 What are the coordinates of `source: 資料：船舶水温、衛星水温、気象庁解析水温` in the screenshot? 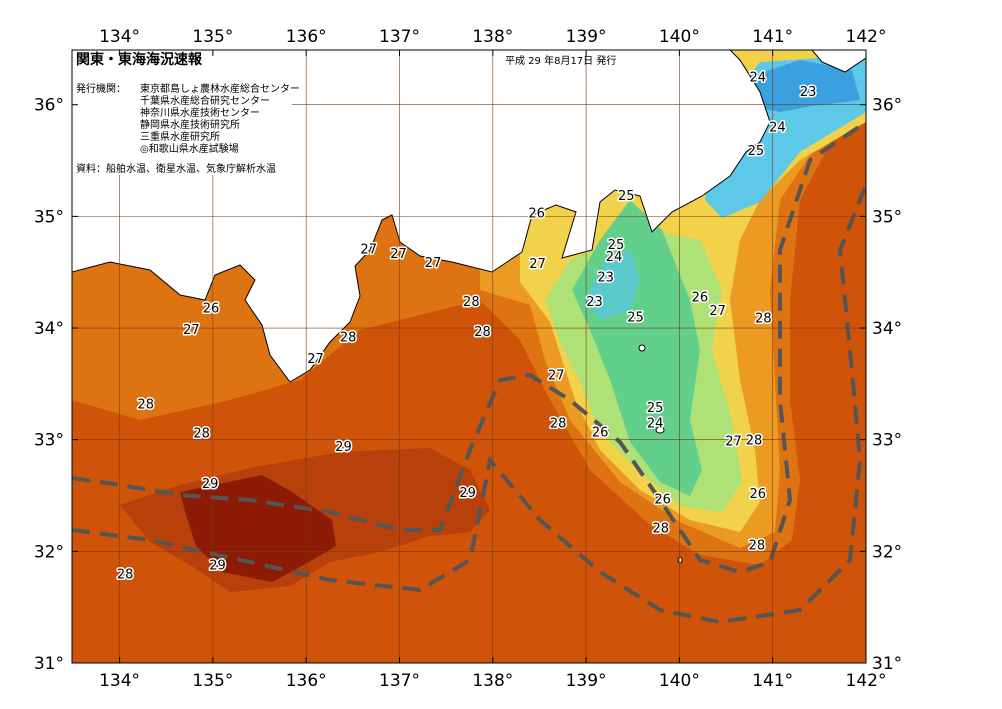 It's located at (176, 168).